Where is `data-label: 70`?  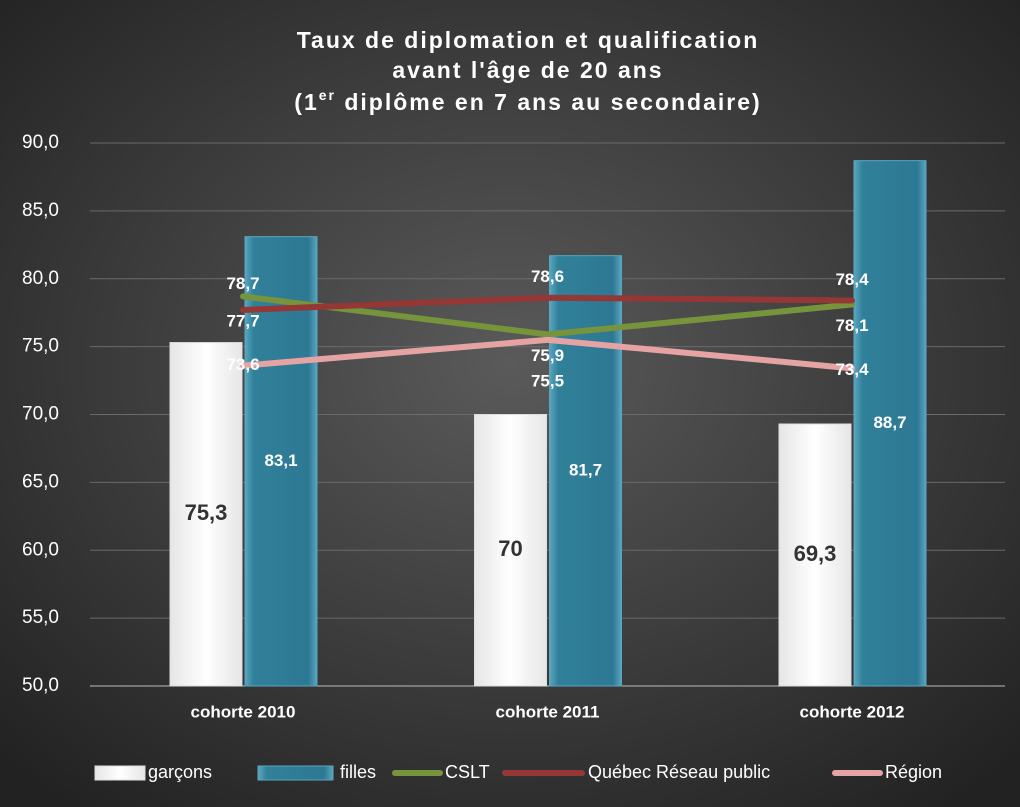 data-label: 70 is located at coordinates (510, 548).